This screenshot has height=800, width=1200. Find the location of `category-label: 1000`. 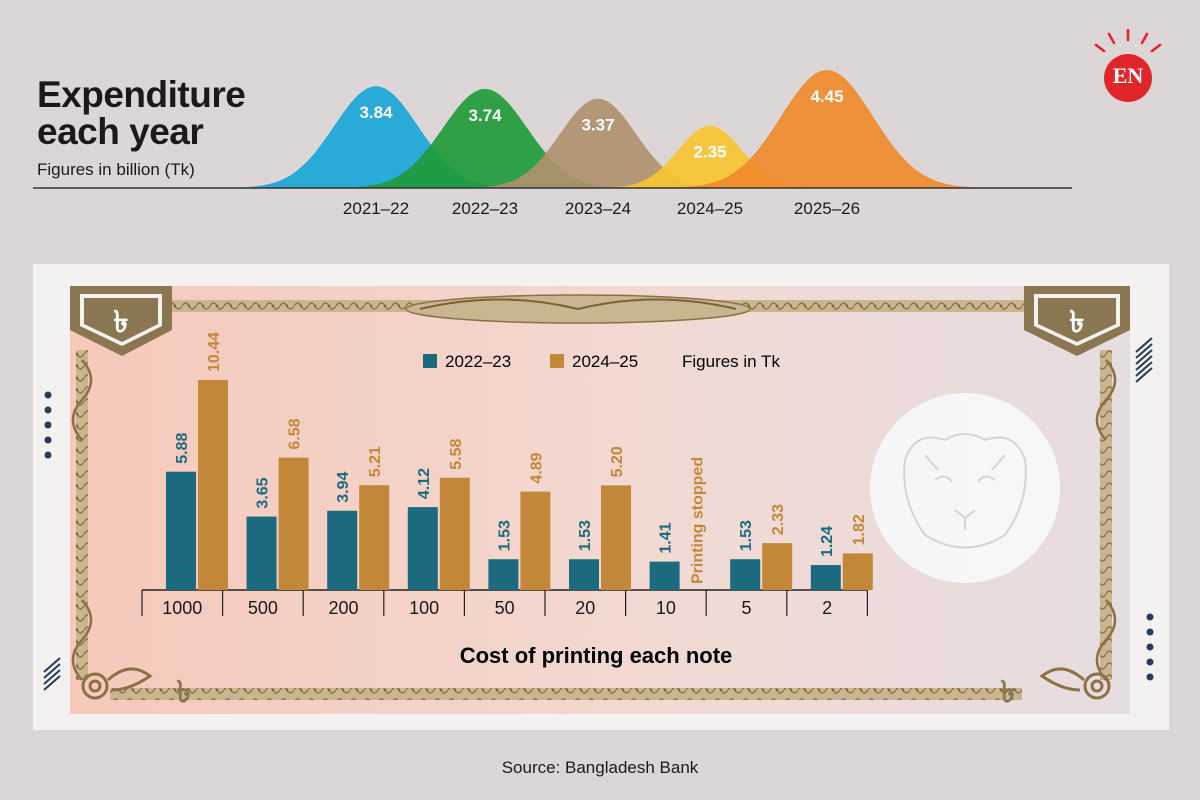

category-label: 1000 is located at coordinates (182, 608).